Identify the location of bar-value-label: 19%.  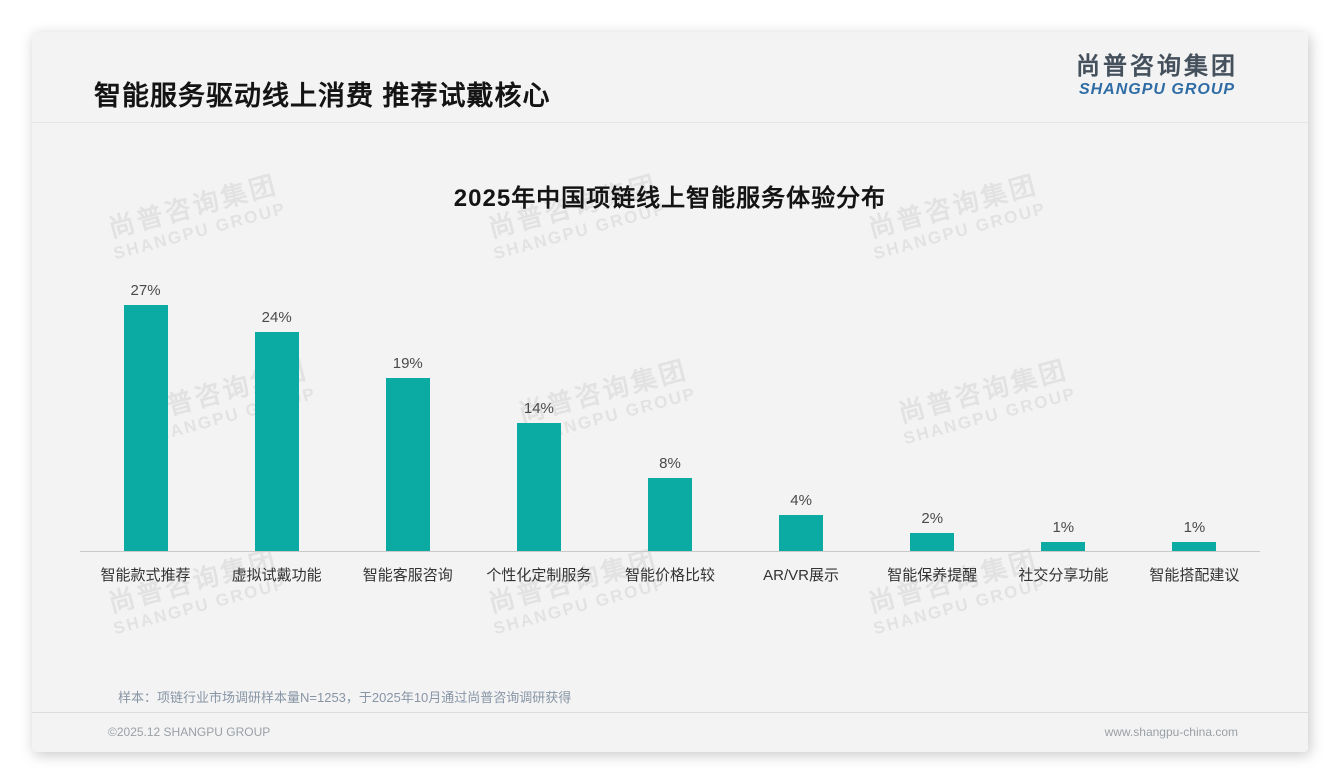
(407, 363).